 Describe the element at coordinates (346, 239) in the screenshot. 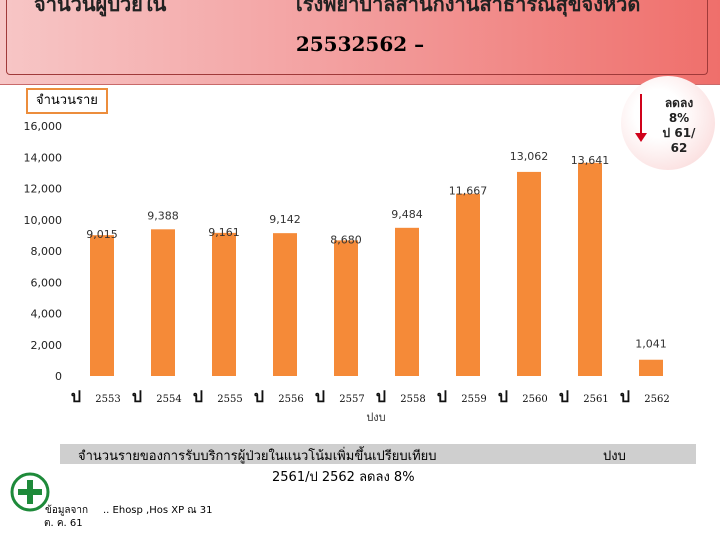

I see `data-label: 8,680` at that location.